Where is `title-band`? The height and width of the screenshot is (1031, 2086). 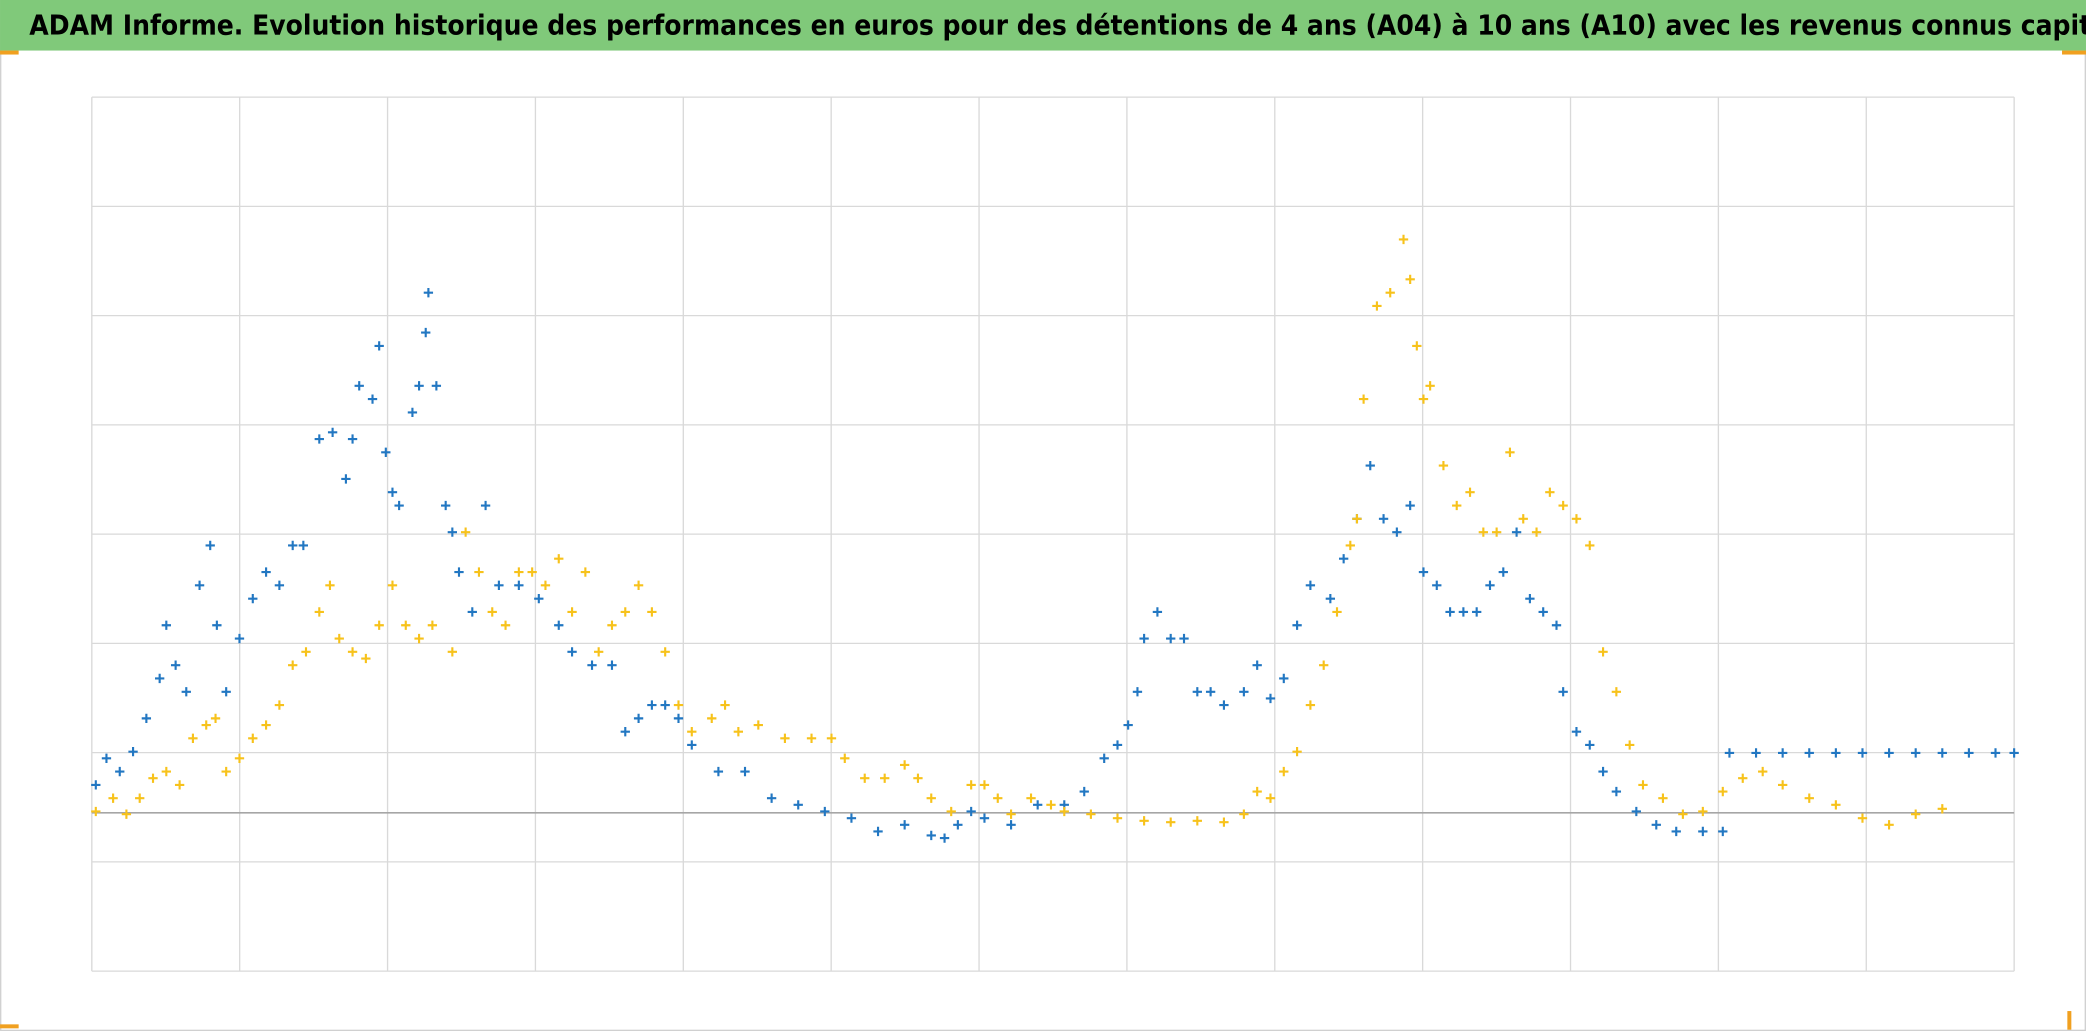 title-band is located at coordinates (1043, 25).